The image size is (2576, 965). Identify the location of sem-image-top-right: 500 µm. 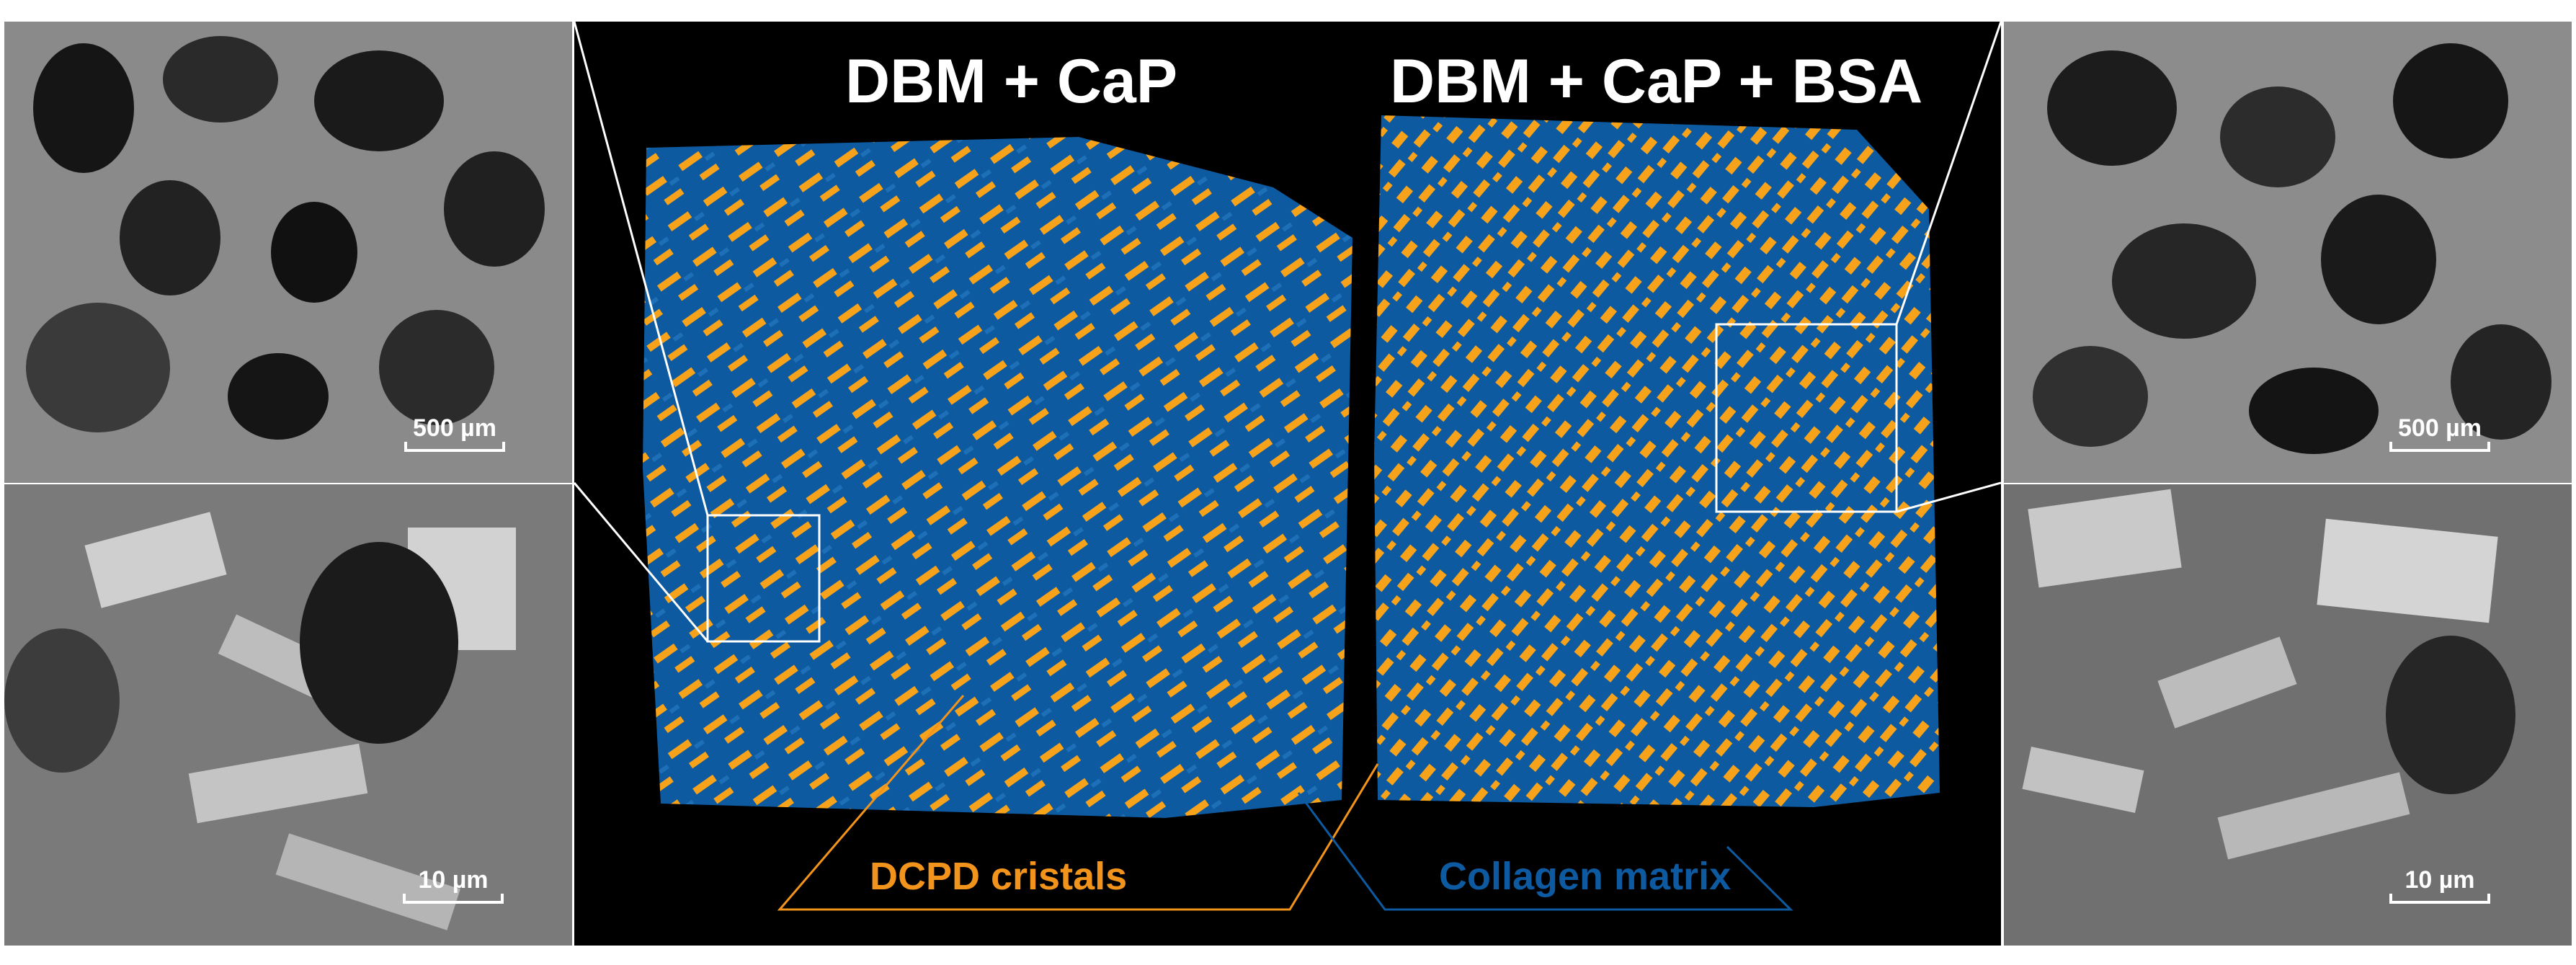
(2288, 252).